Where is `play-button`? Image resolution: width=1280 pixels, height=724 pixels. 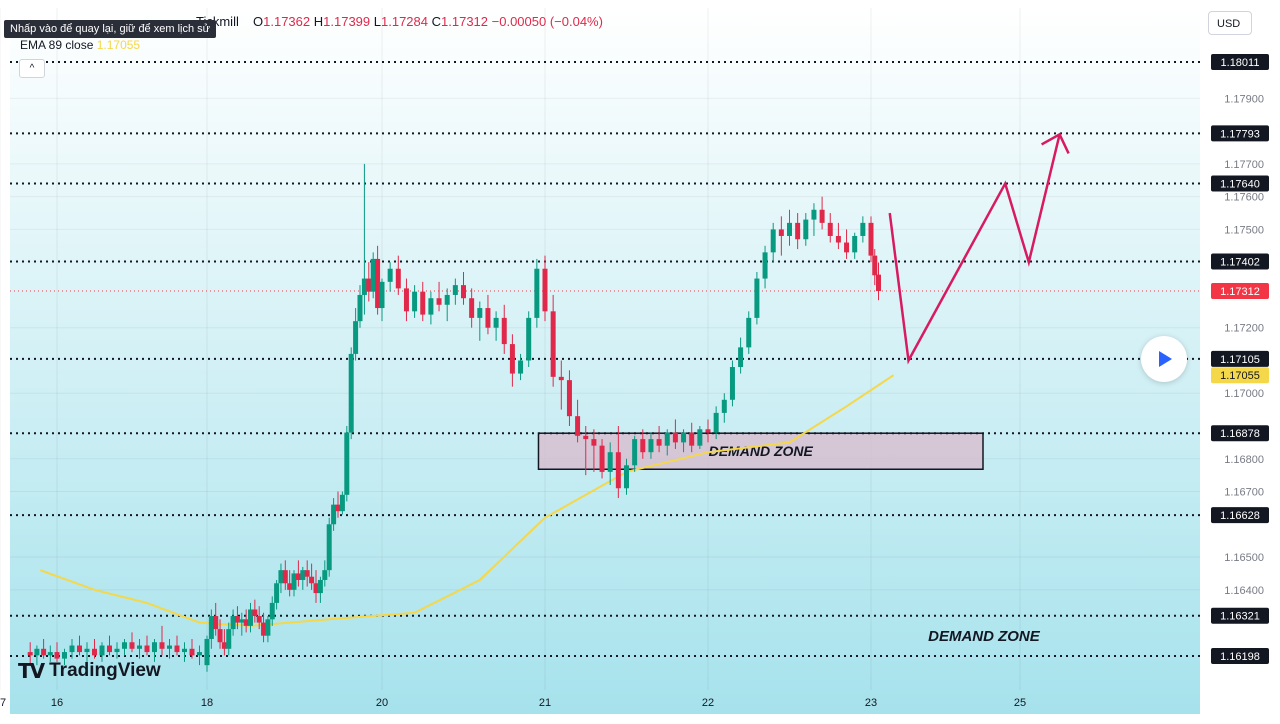 play-button is located at coordinates (1164, 359).